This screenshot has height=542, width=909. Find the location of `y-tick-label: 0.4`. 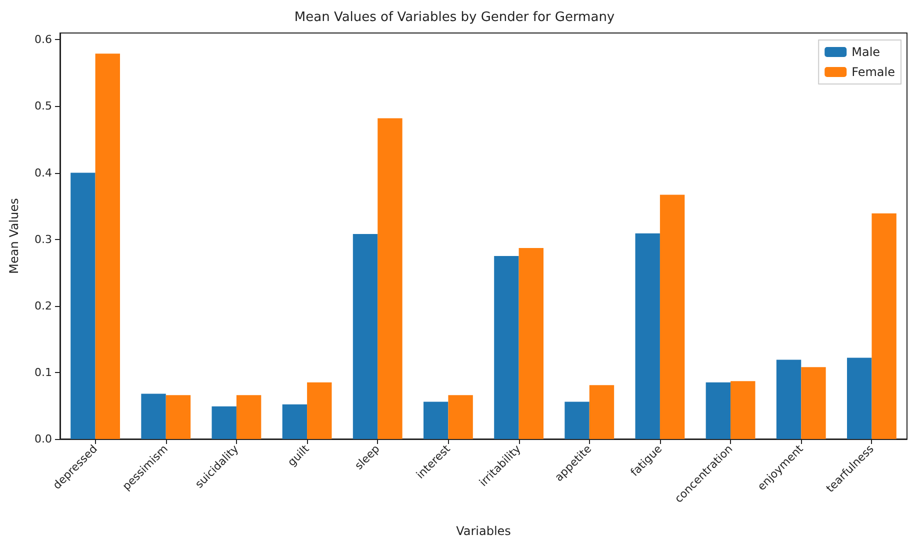

y-tick-label: 0.4 is located at coordinates (43, 173).